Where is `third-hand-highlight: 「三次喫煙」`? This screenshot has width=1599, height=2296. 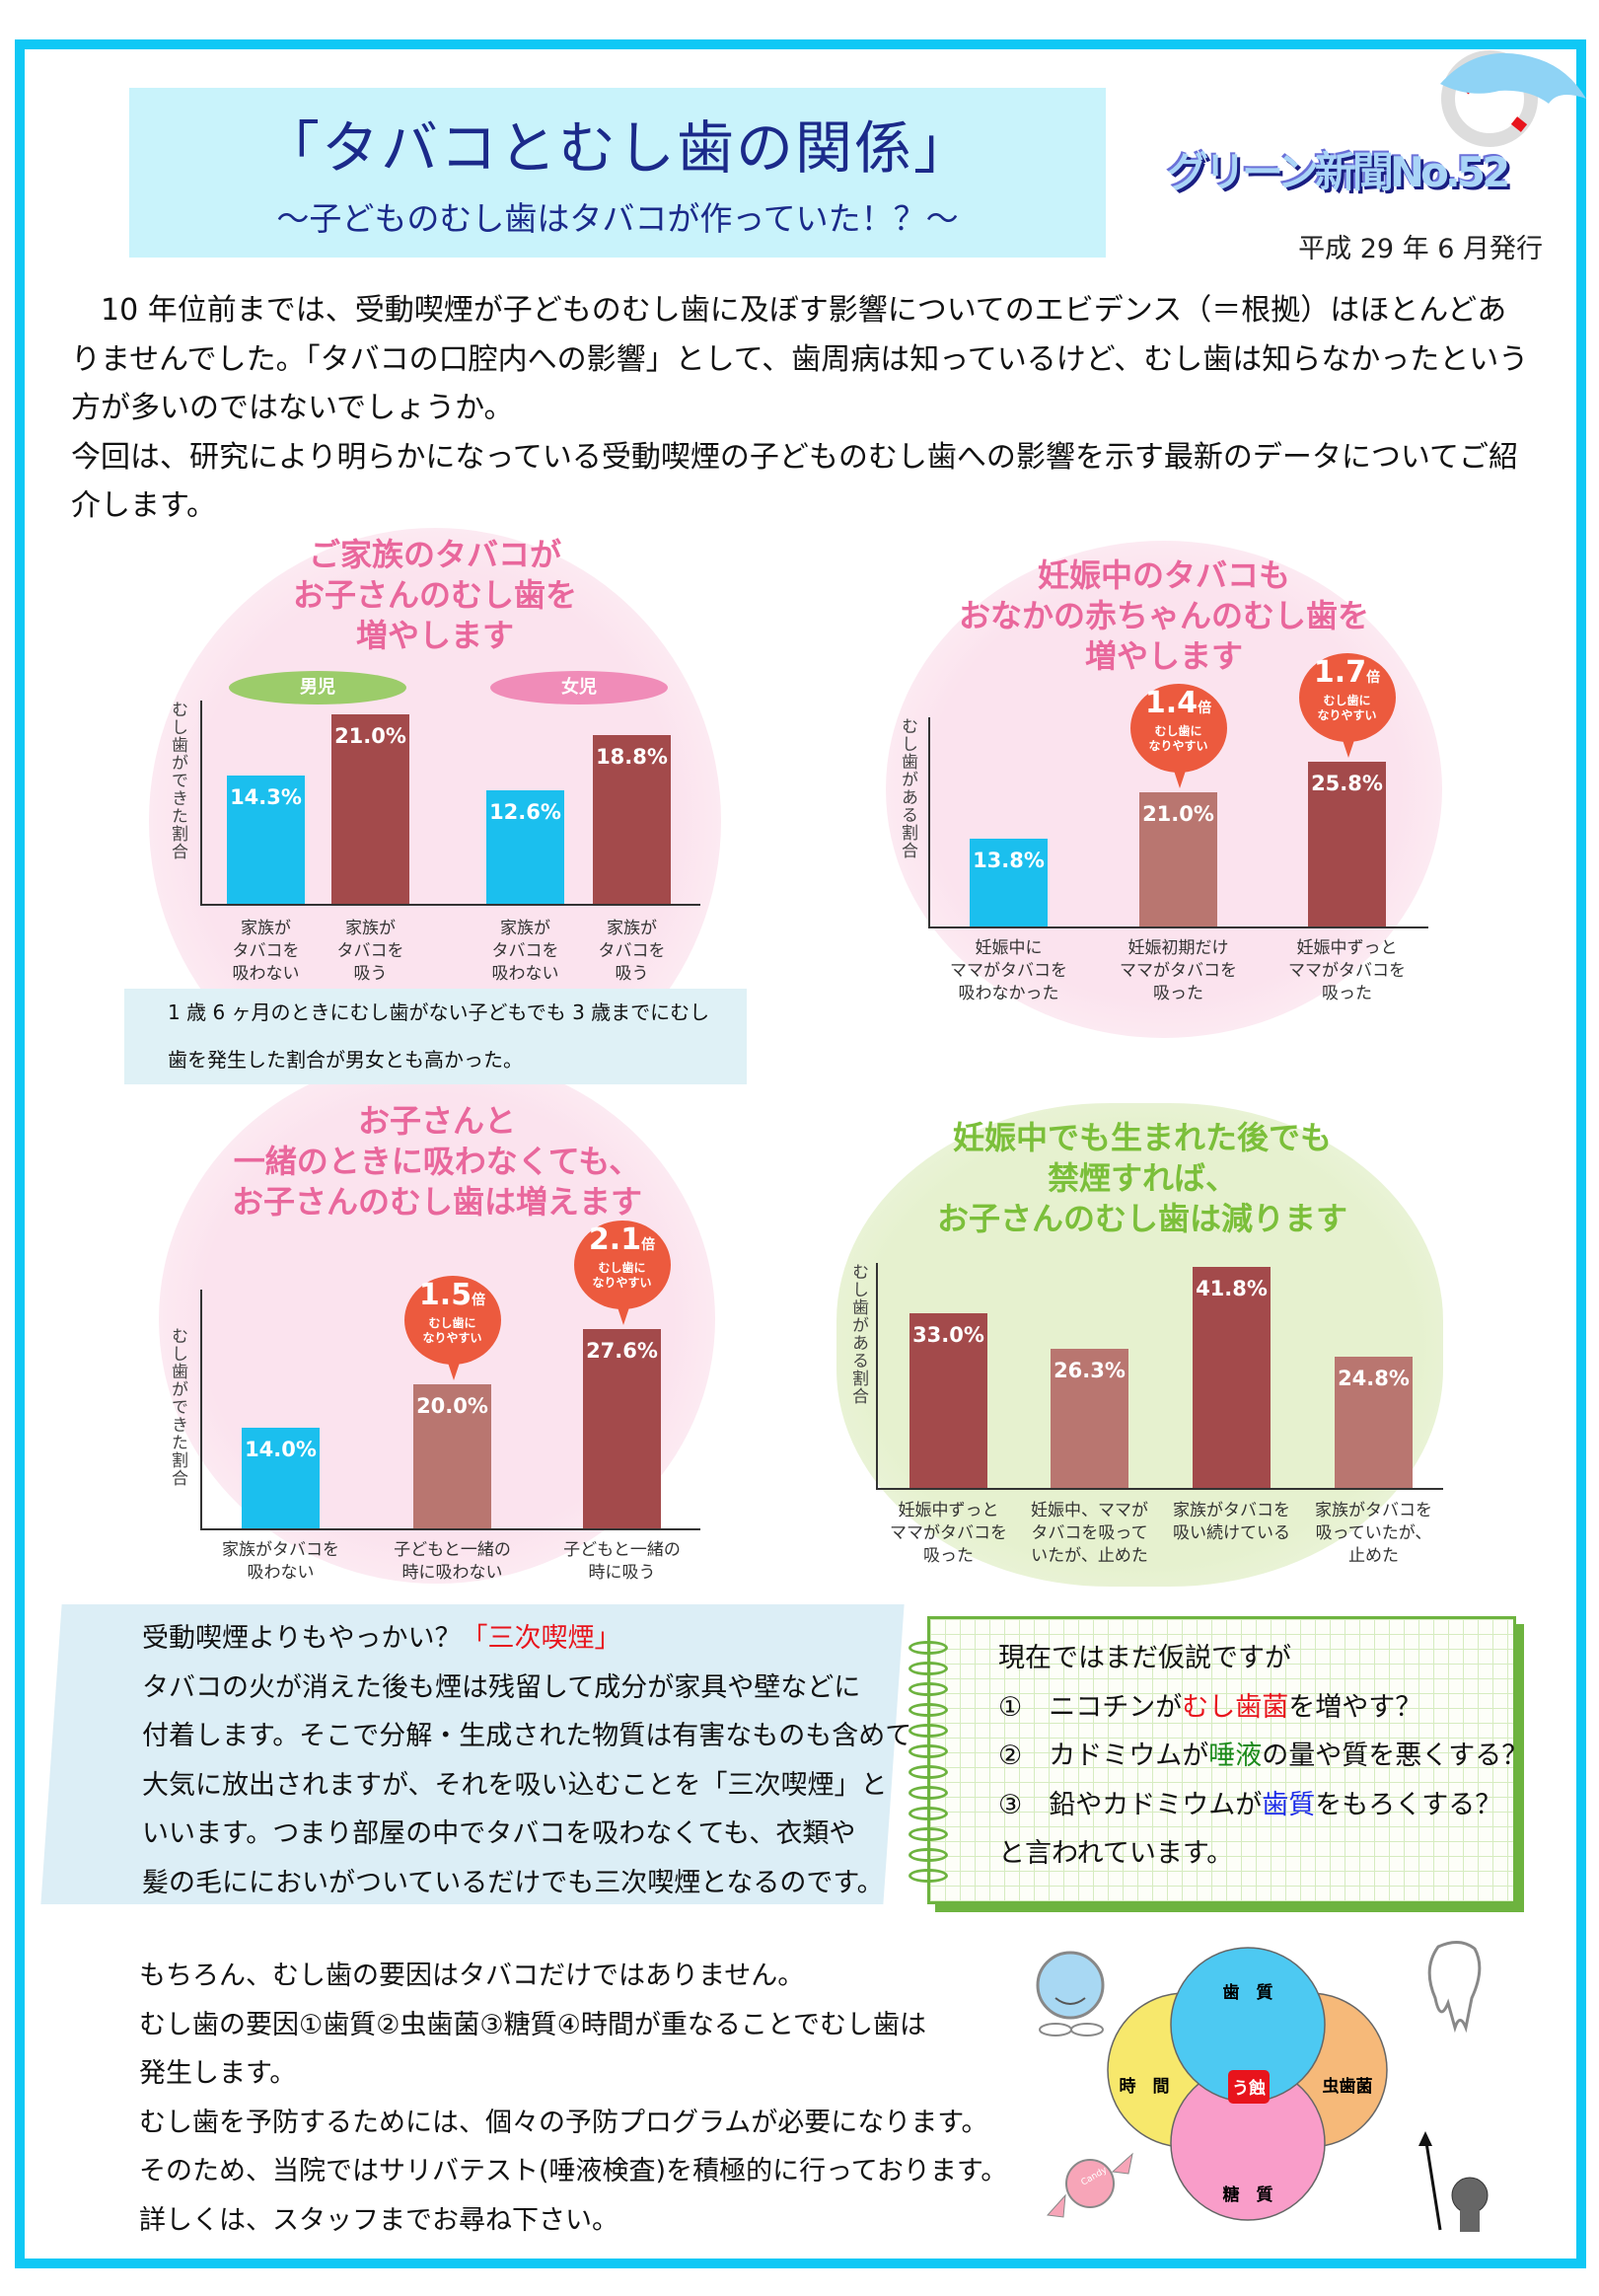 third-hand-highlight: 「三次喫煙」 is located at coordinates (541, 1639).